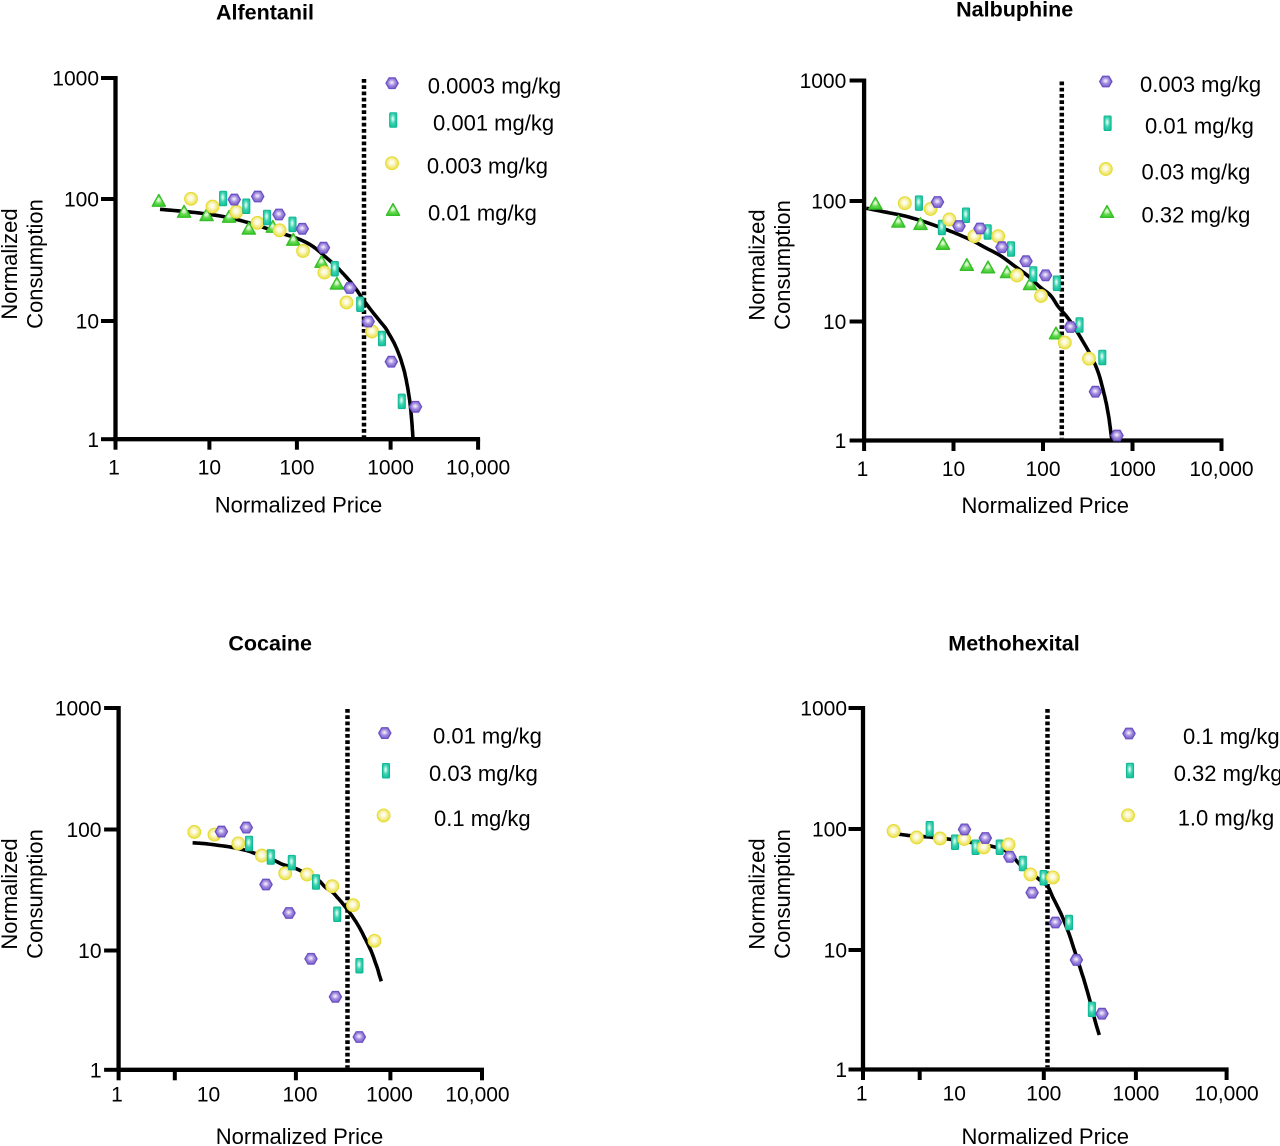 This screenshot has width=1280, height=1146. Describe the element at coordinates (270, 643) in the screenshot. I see `svg-text: Cocaine` at that location.